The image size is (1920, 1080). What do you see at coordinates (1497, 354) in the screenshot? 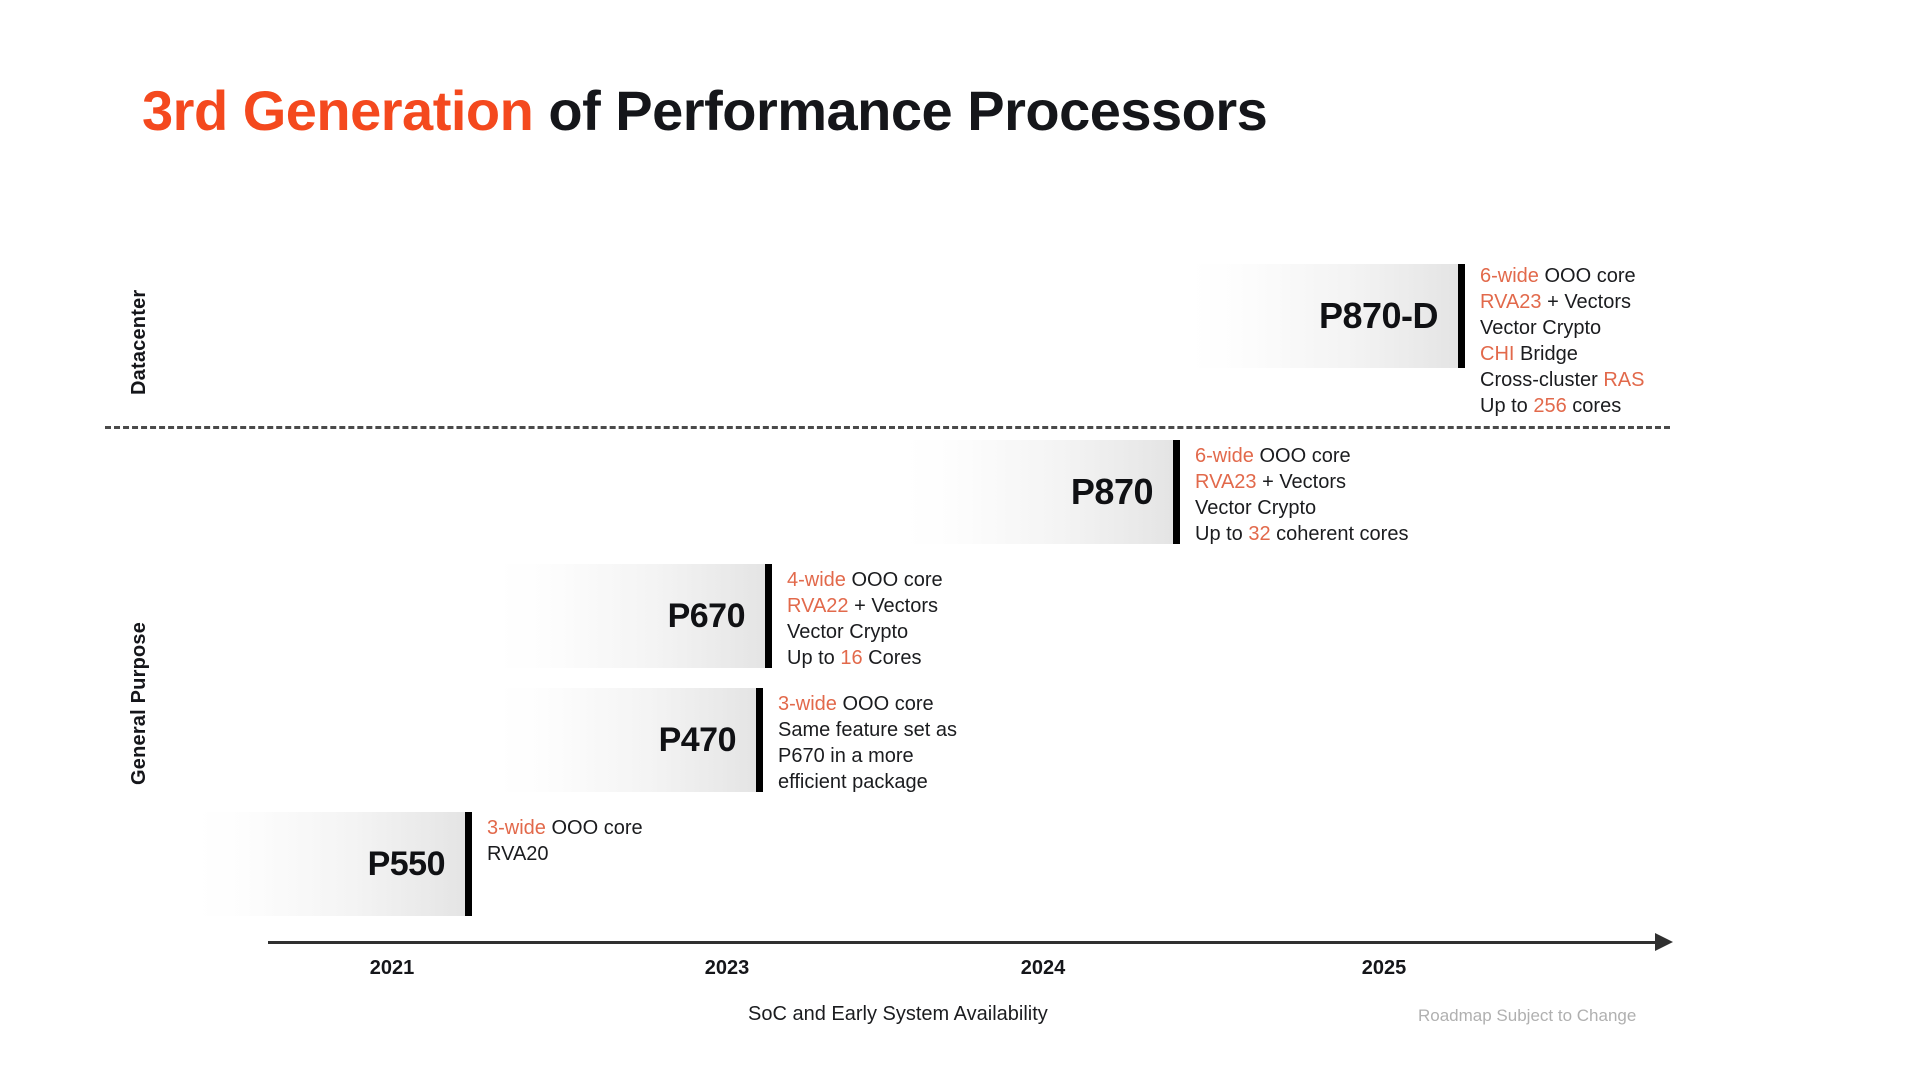
I see `feature-highlight: CHI` at bounding box center [1497, 354].